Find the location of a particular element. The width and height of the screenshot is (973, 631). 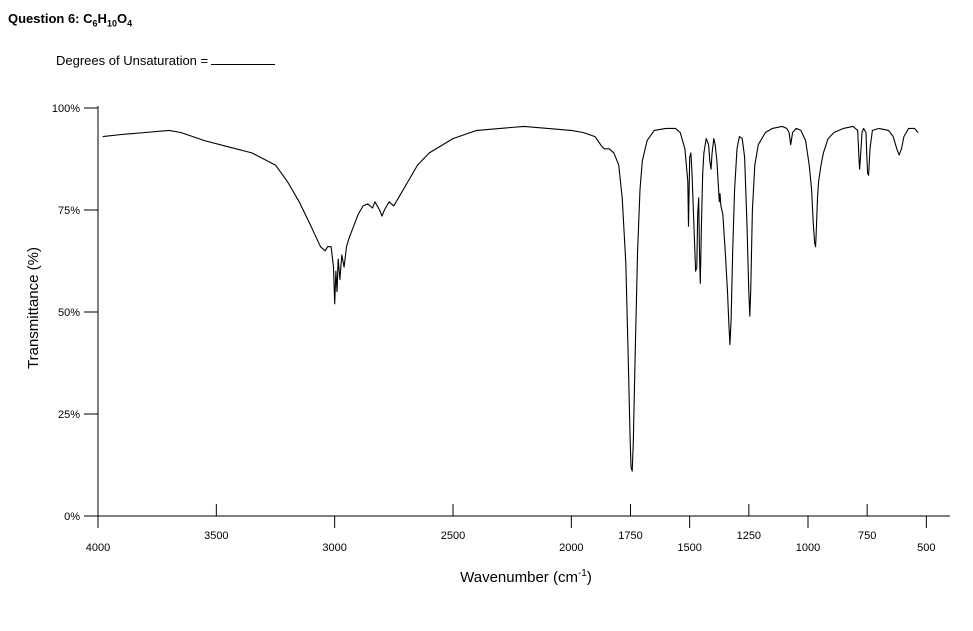

x-tick-label: 2000 is located at coordinates (571, 548).